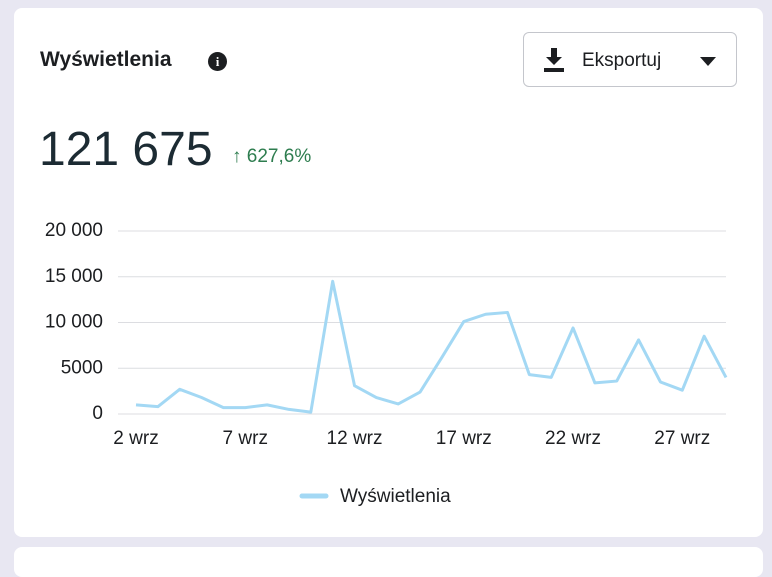  What do you see at coordinates (573, 438) in the screenshot?
I see `x-tick-label: 22 wrz` at bounding box center [573, 438].